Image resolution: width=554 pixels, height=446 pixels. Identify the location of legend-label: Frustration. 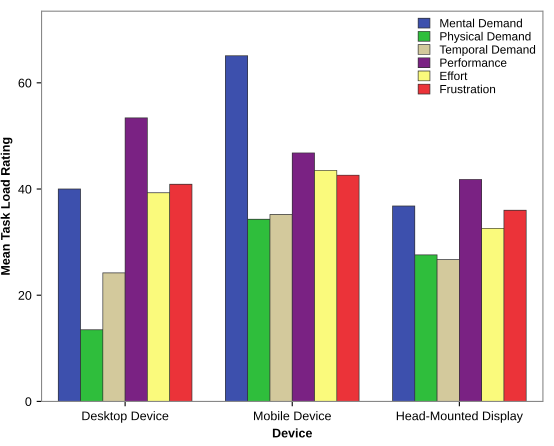
(468, 89).